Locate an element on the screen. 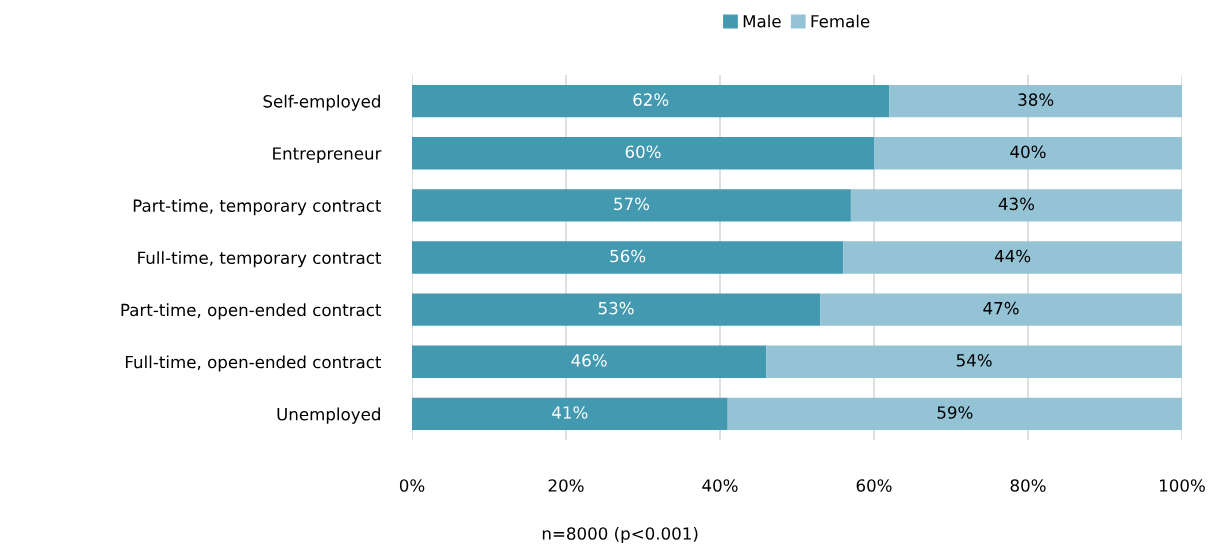 The width and height of the screenshot is (1228, 557). x-tick-label: 60% is located at coordinates (874, 485).